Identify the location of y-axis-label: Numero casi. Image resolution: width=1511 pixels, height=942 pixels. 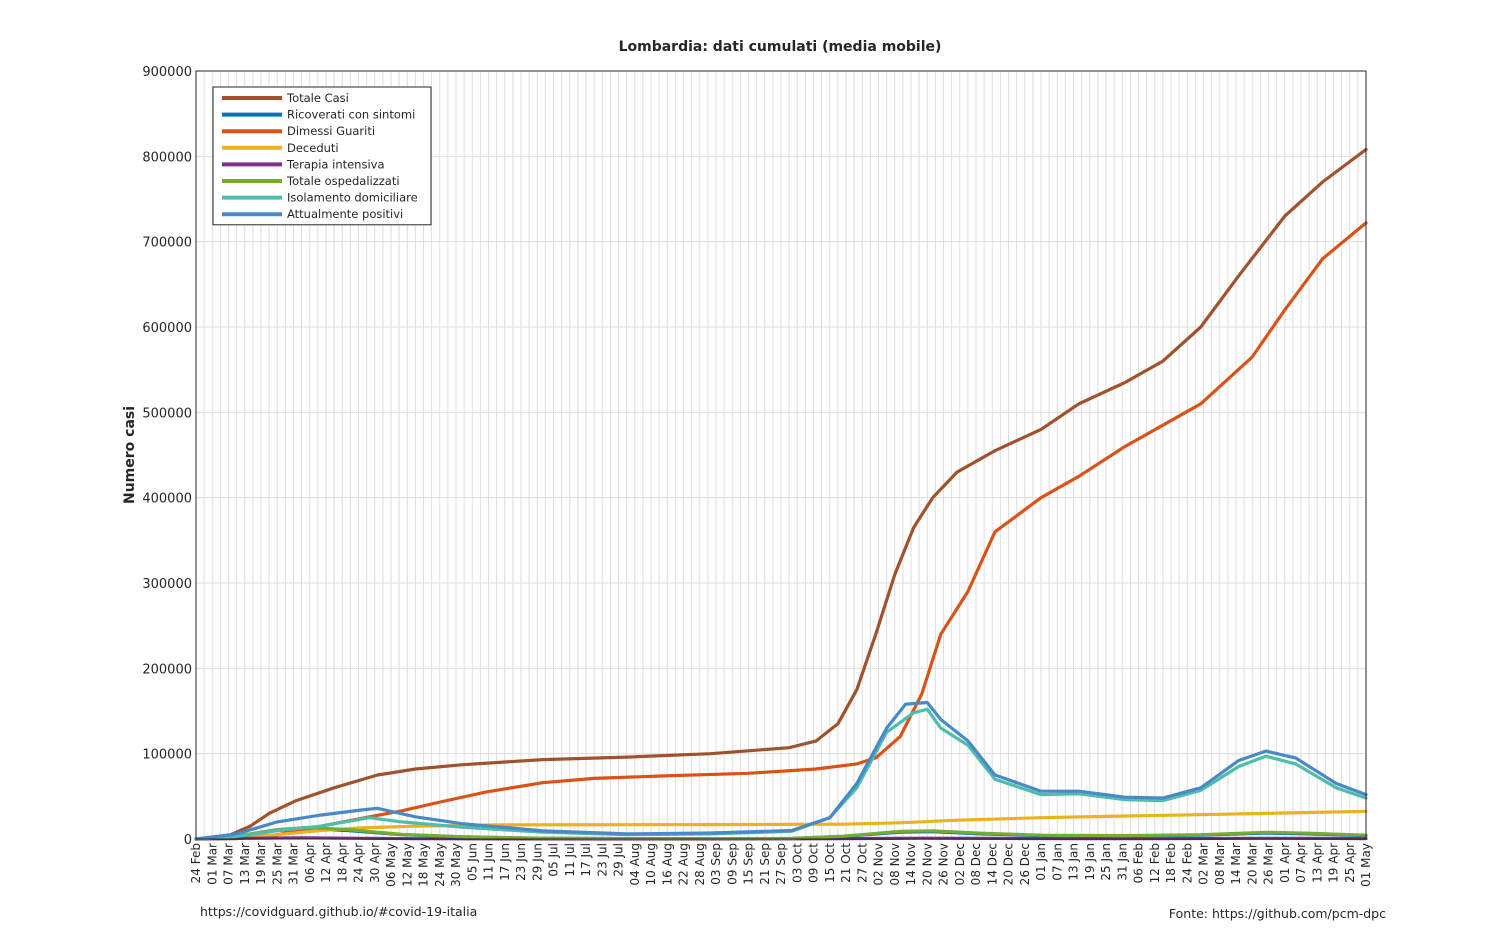
(130, 455).